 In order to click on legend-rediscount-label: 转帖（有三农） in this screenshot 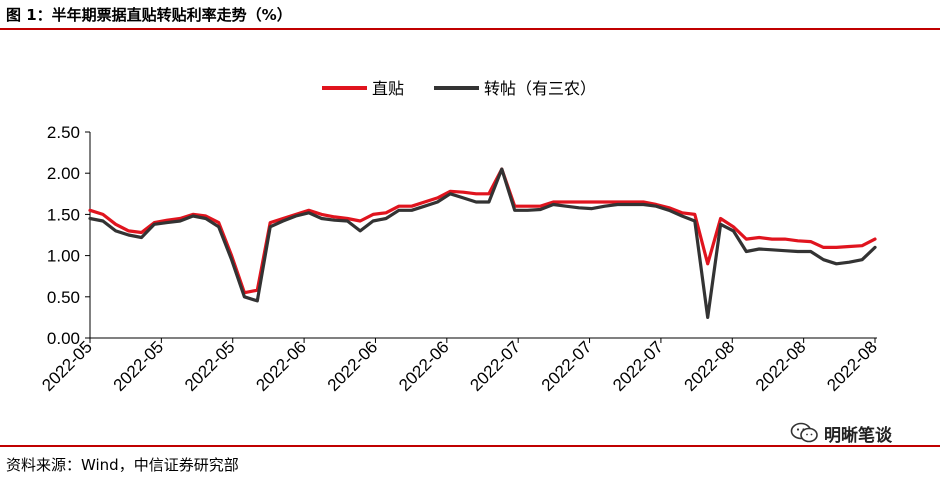, I will do `click(540, 88)`.